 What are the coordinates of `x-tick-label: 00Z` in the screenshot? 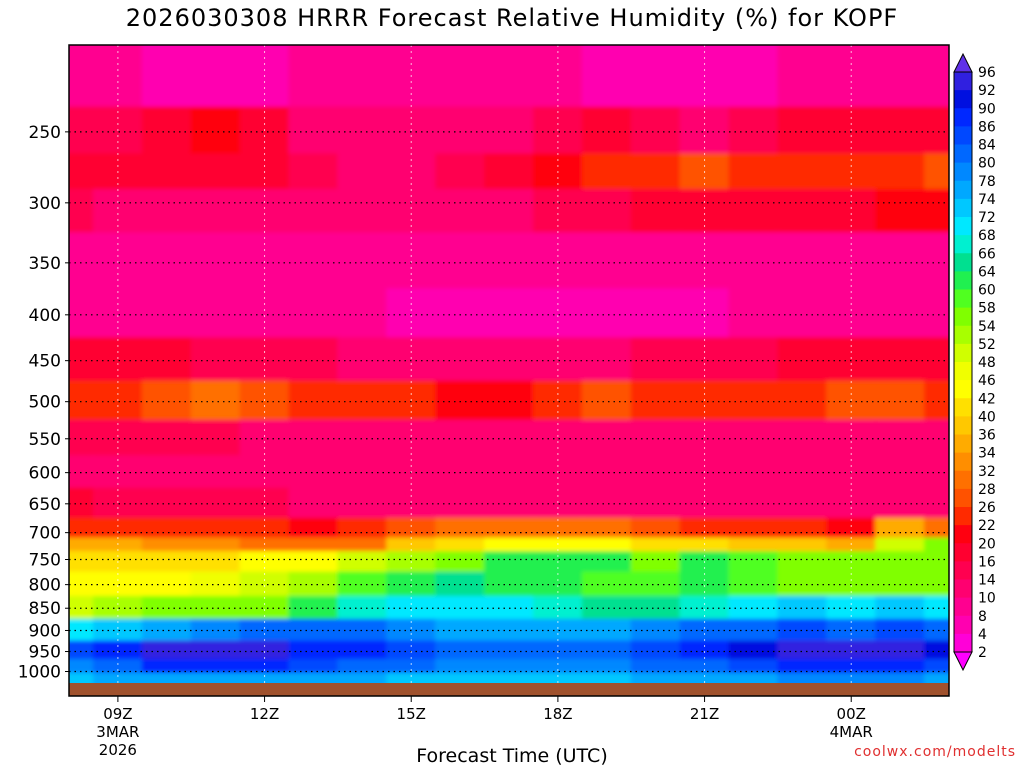 It's located at (851, 714).